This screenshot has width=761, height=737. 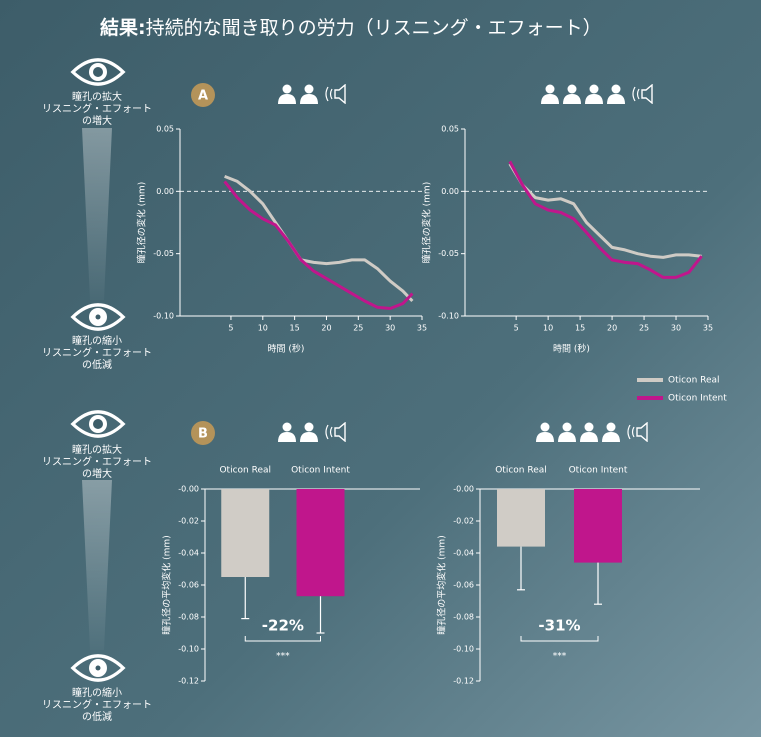 I want to click on title: 結果:持続的な聞き取りの労力（リスニング・エフォート）, so click(x=351, y=27).